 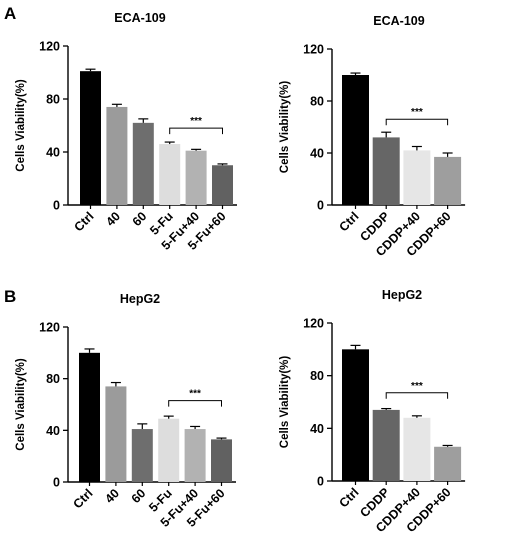 What do you see at coordinates (10, 13) in the screenshot?
I see `panel-label-a: A` at bounding box center [10, 13].